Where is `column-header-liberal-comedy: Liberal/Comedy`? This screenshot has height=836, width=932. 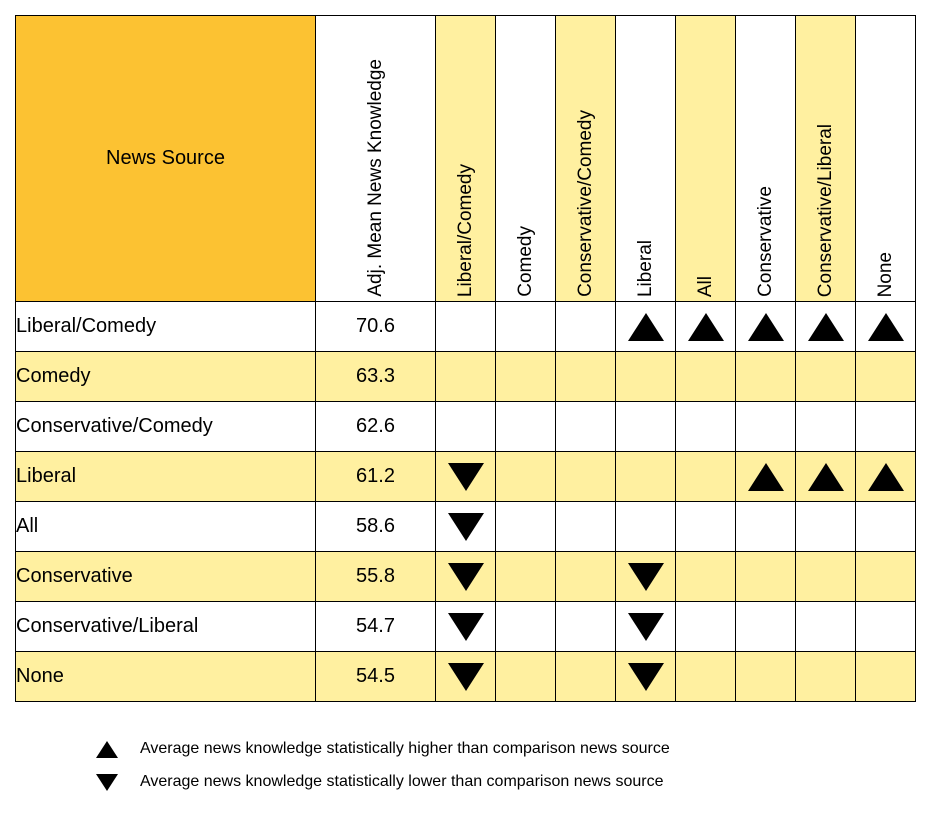 column-header-liberal-comedy: Liberal/Comedy is located at coordinates (465, 158).